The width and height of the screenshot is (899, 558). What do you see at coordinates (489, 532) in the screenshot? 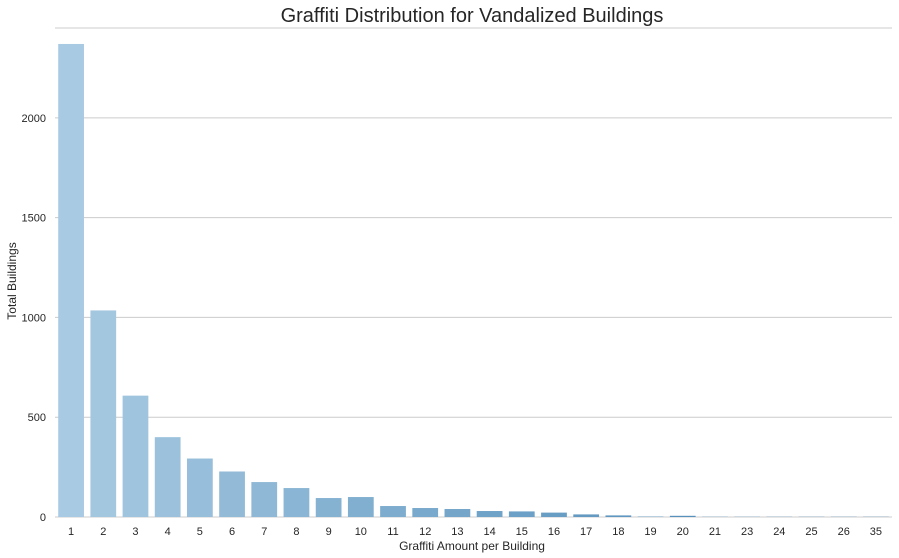
I see `x-tick-label: 14` at bounding box center [489, 532].